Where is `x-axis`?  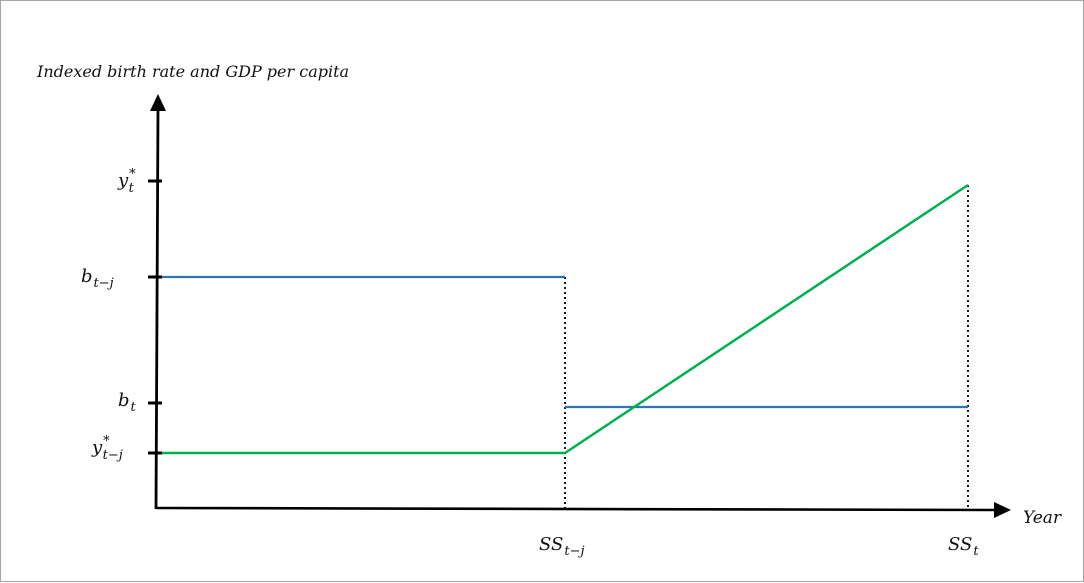
x-axis is located at coordinates (576, 509).